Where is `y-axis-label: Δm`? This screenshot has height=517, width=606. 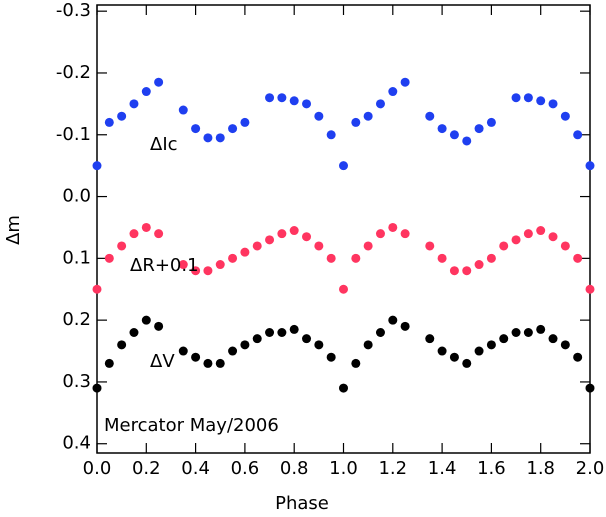
y-axis-label: Δm is located at coordinates (13, 230).